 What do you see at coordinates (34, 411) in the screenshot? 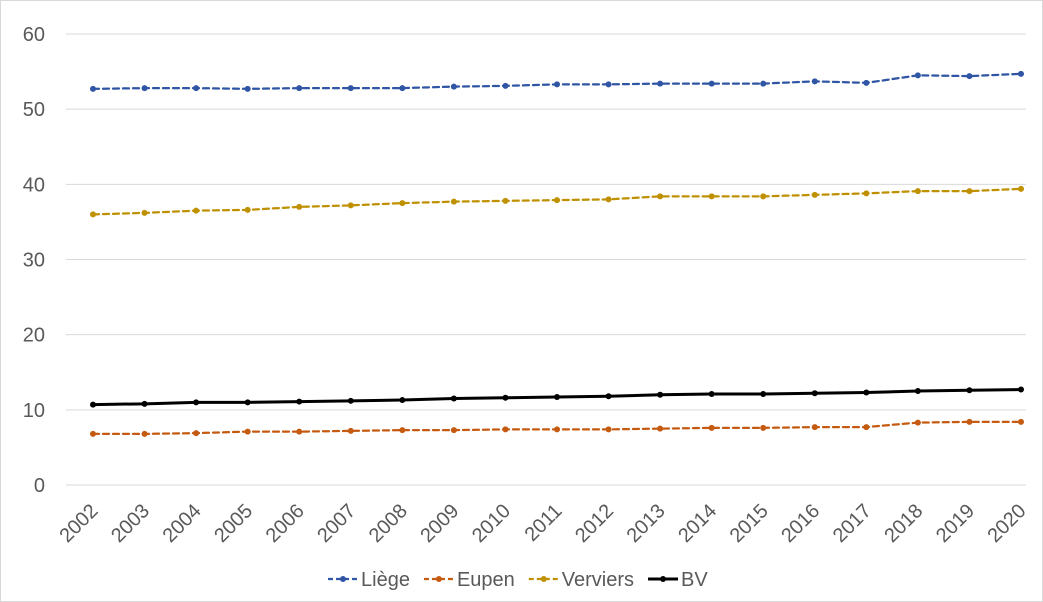
I see `y-tick-label: 10` at bounding box center [34, 411].